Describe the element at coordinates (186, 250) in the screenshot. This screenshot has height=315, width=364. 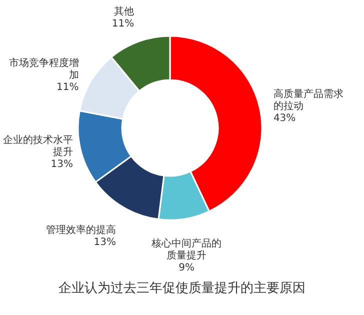
I see `slice-label: 核心中间产品的质量提升` at that location.